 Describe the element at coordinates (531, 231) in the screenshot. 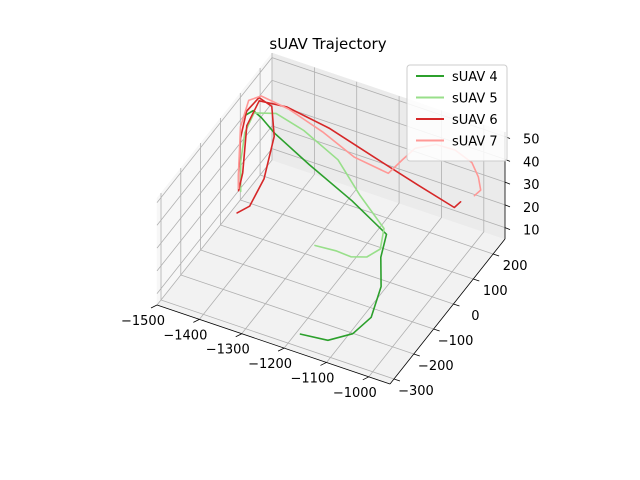

I see `z-tick-label: 10` at that location.